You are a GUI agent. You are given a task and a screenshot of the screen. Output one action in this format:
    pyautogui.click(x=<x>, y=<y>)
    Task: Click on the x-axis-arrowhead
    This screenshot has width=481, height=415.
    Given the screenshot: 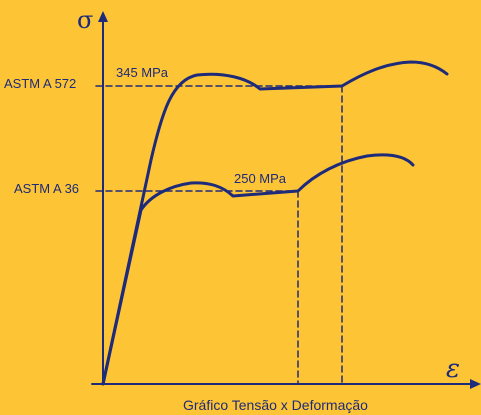 What is the action you would take?
    pyautogui.click(x=475, y=384)
    